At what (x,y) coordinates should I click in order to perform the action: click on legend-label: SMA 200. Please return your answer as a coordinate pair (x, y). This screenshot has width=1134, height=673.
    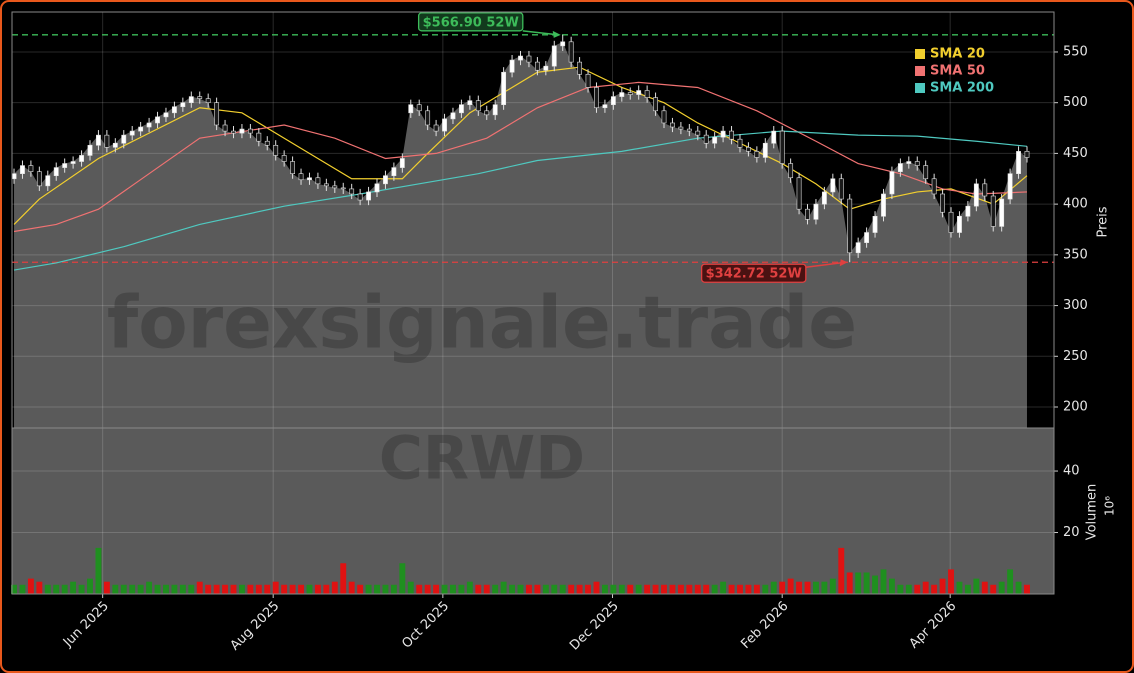
    Looking at the image, I should click on (962, 88).